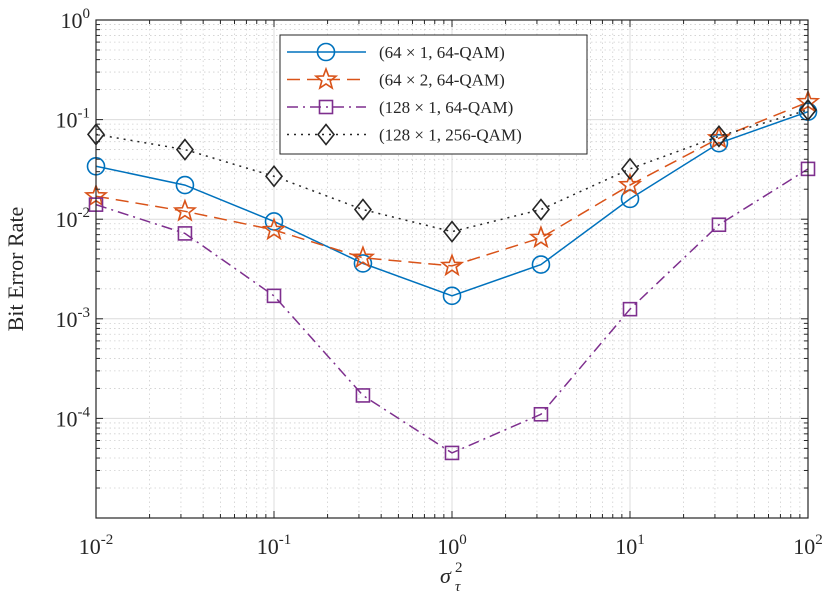 The image size is (830, 601). I want to click on y-tick-label: 10⁻⁴, so click(73, 417).